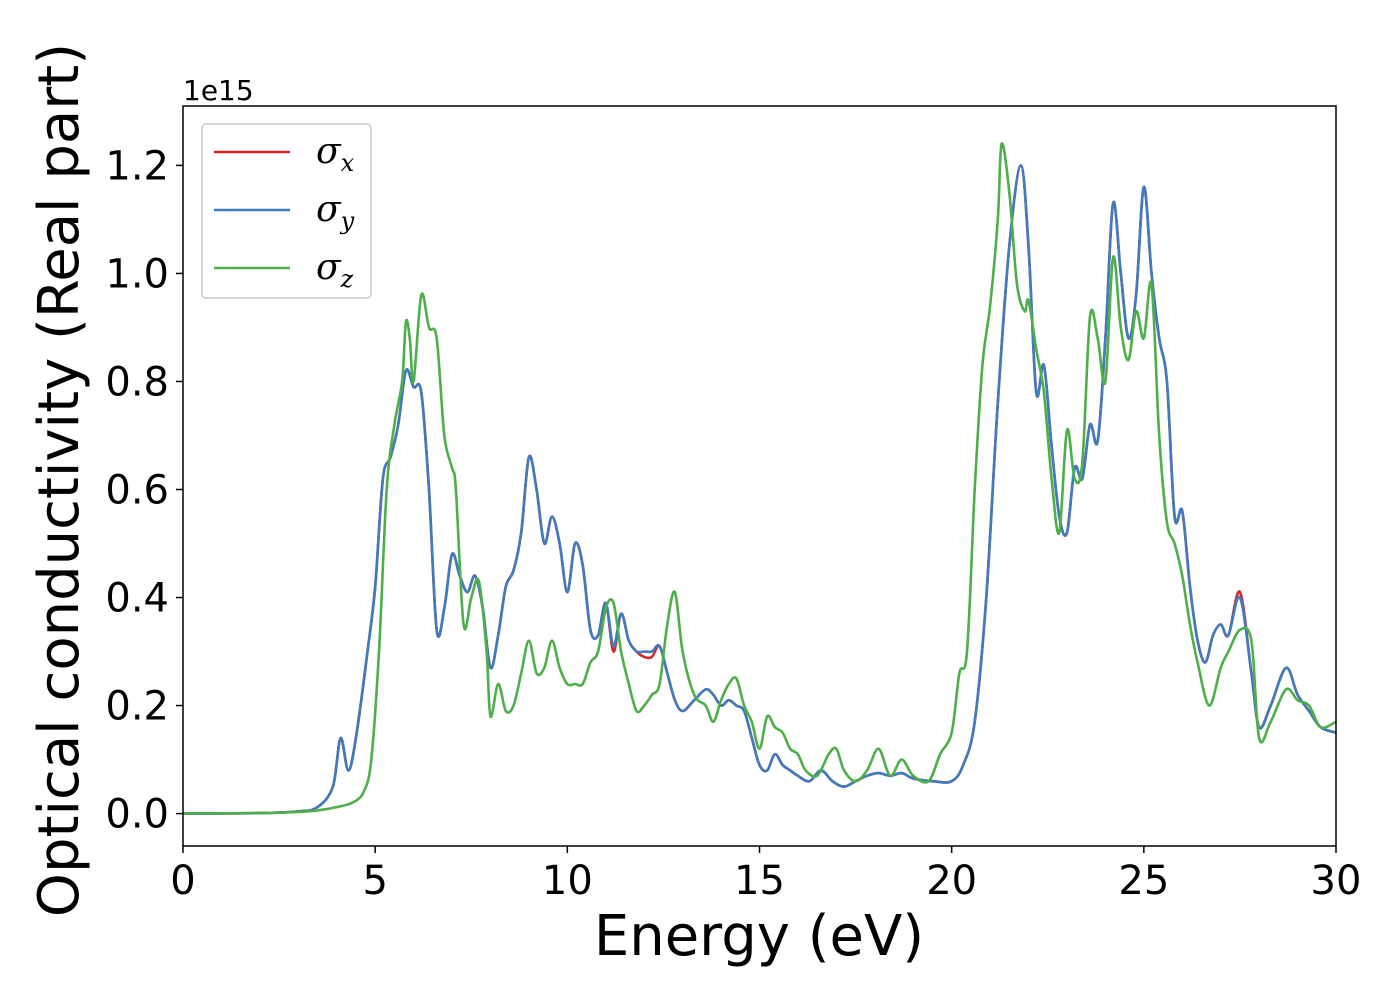 The image size is (1400, 1000). I want to click on y-axis-ticks: 0.0 0.2 0.4 0.6 0.8 1.0 1.2, so click(144, 490).